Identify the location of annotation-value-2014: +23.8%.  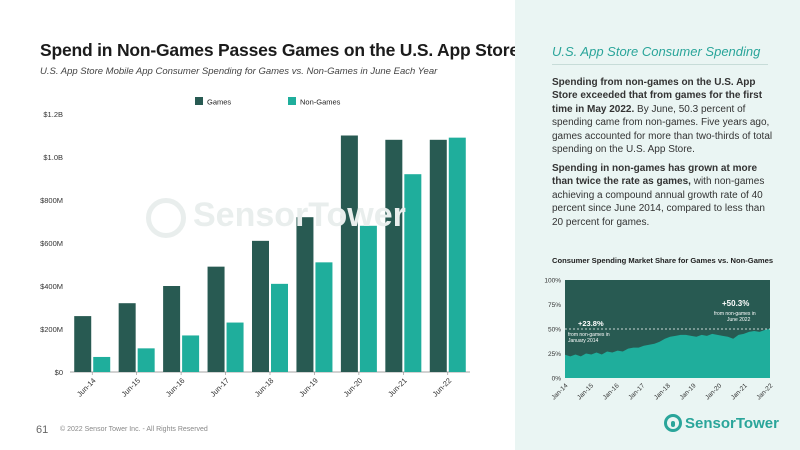
(591, 323).